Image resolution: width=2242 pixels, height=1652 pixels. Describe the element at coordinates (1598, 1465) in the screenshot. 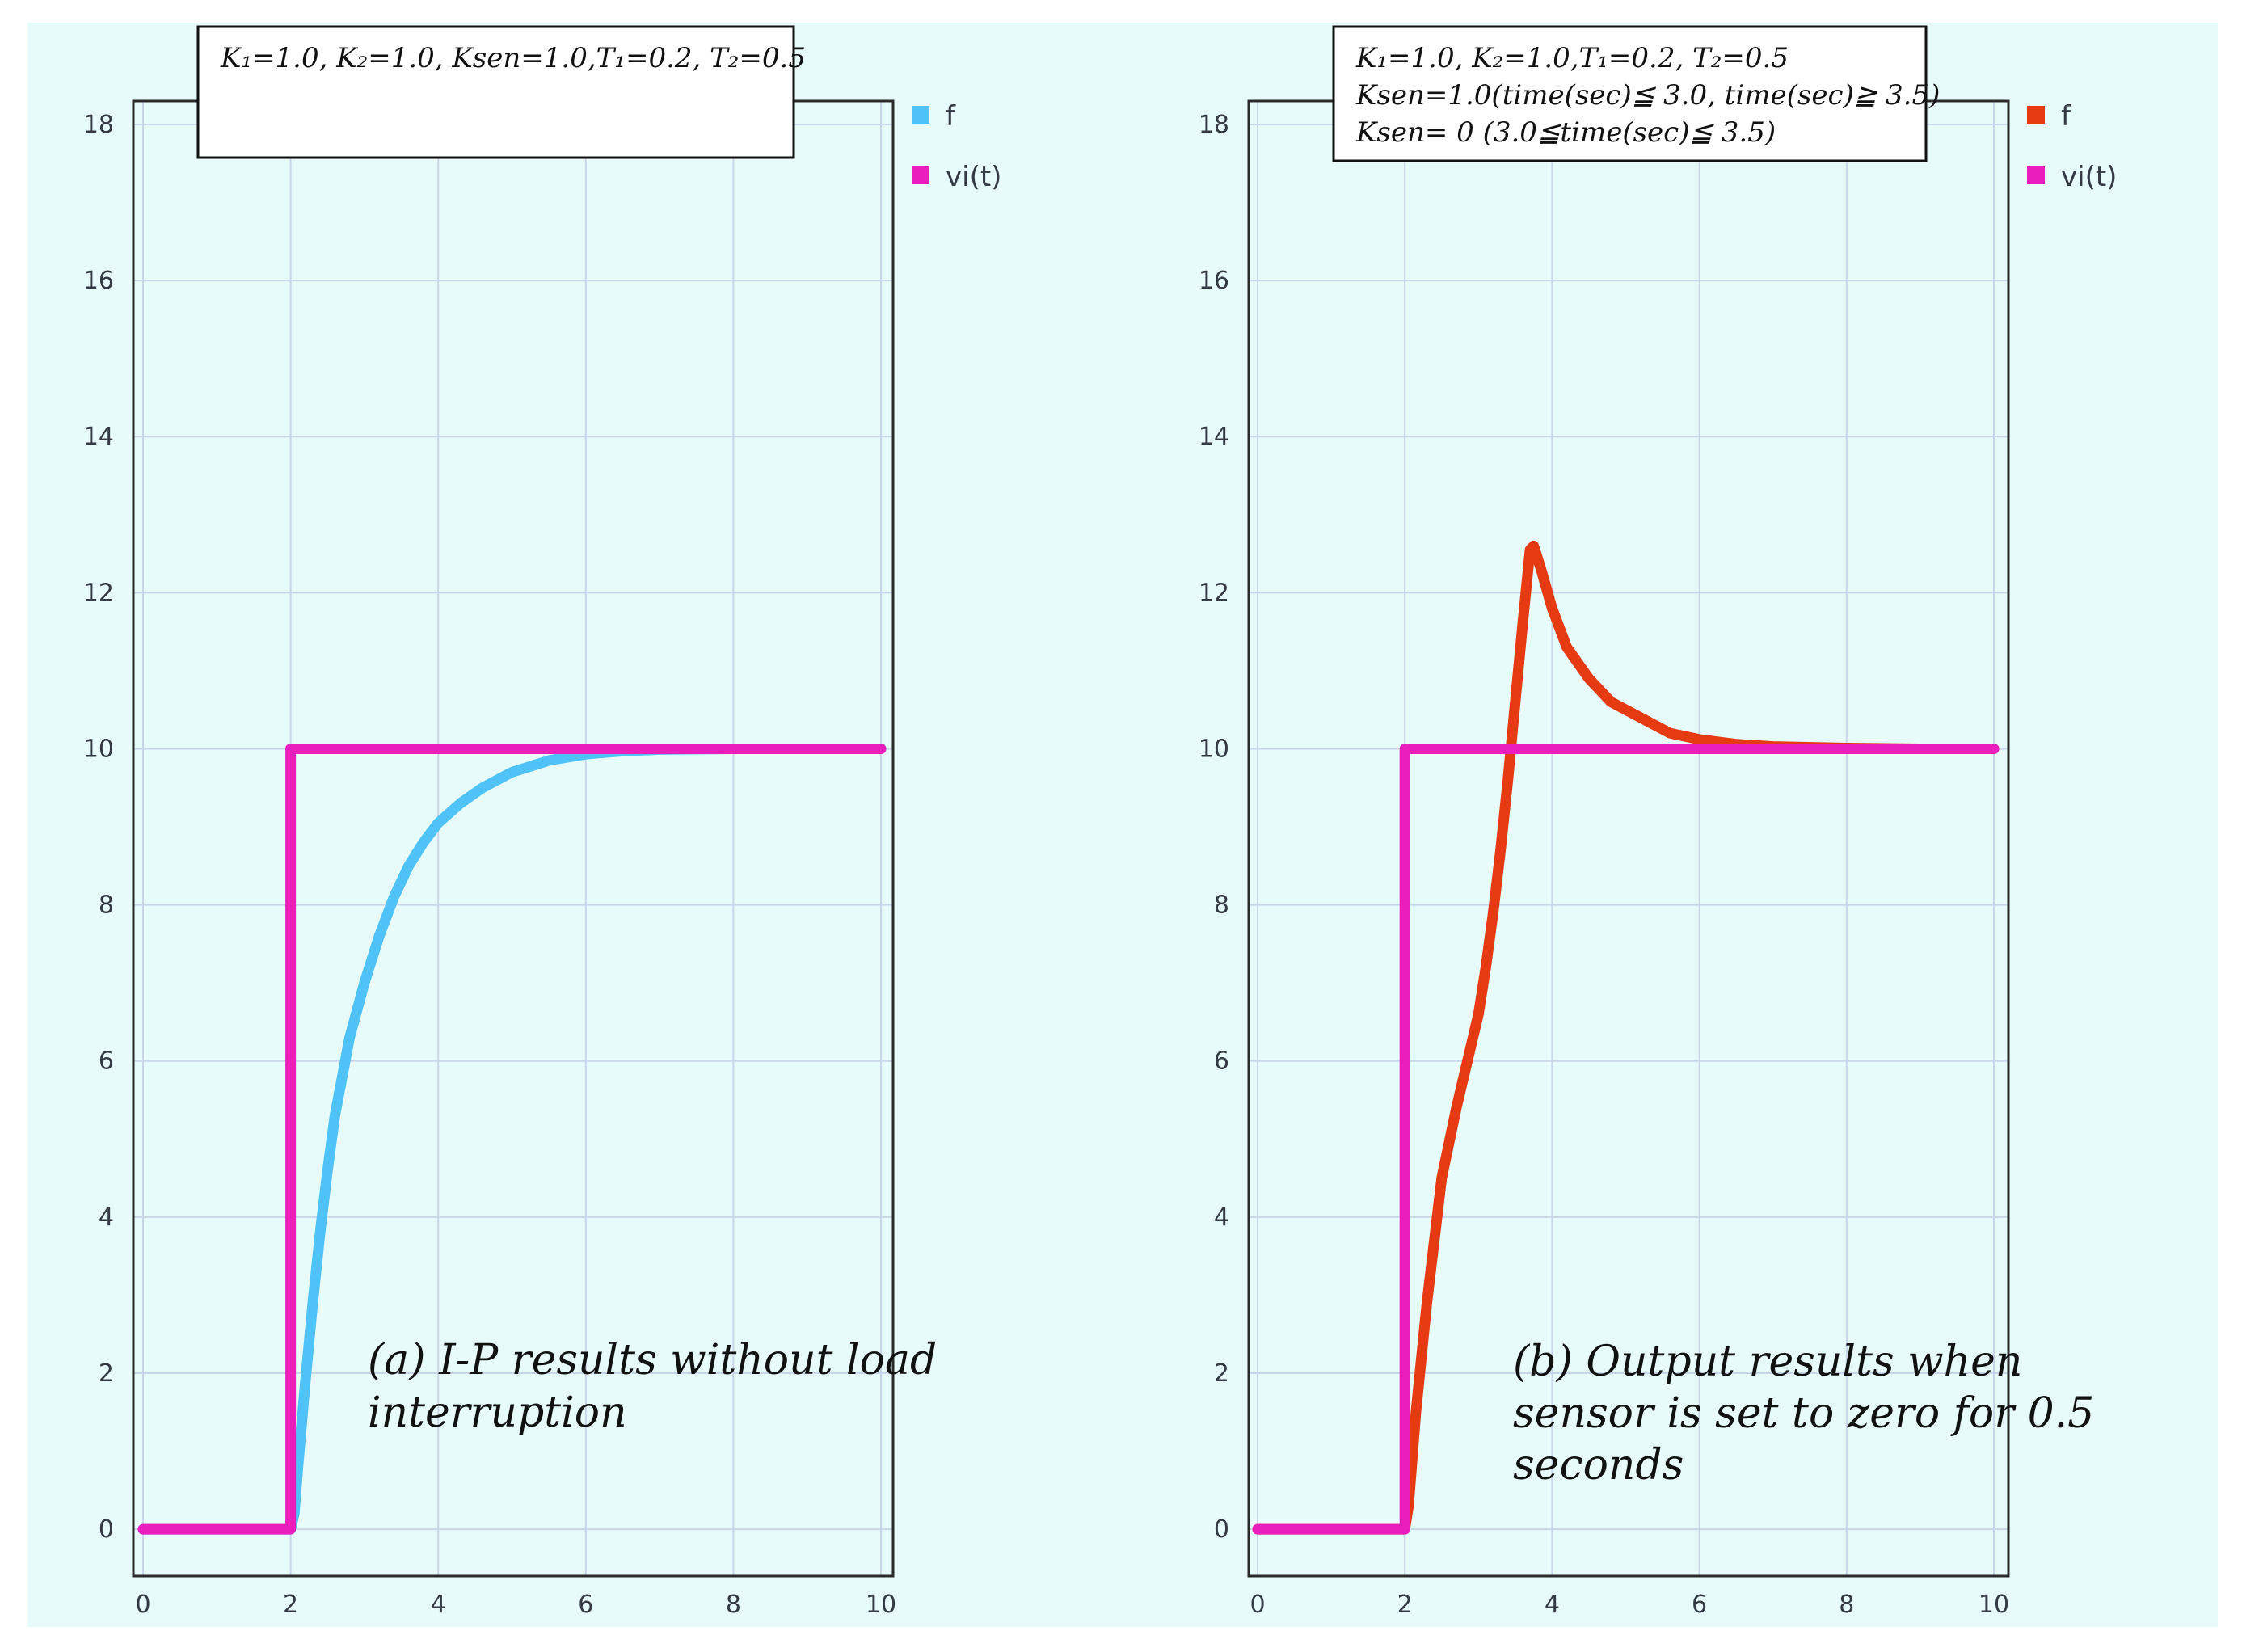

I see `panel-caption: seconds` at that location.